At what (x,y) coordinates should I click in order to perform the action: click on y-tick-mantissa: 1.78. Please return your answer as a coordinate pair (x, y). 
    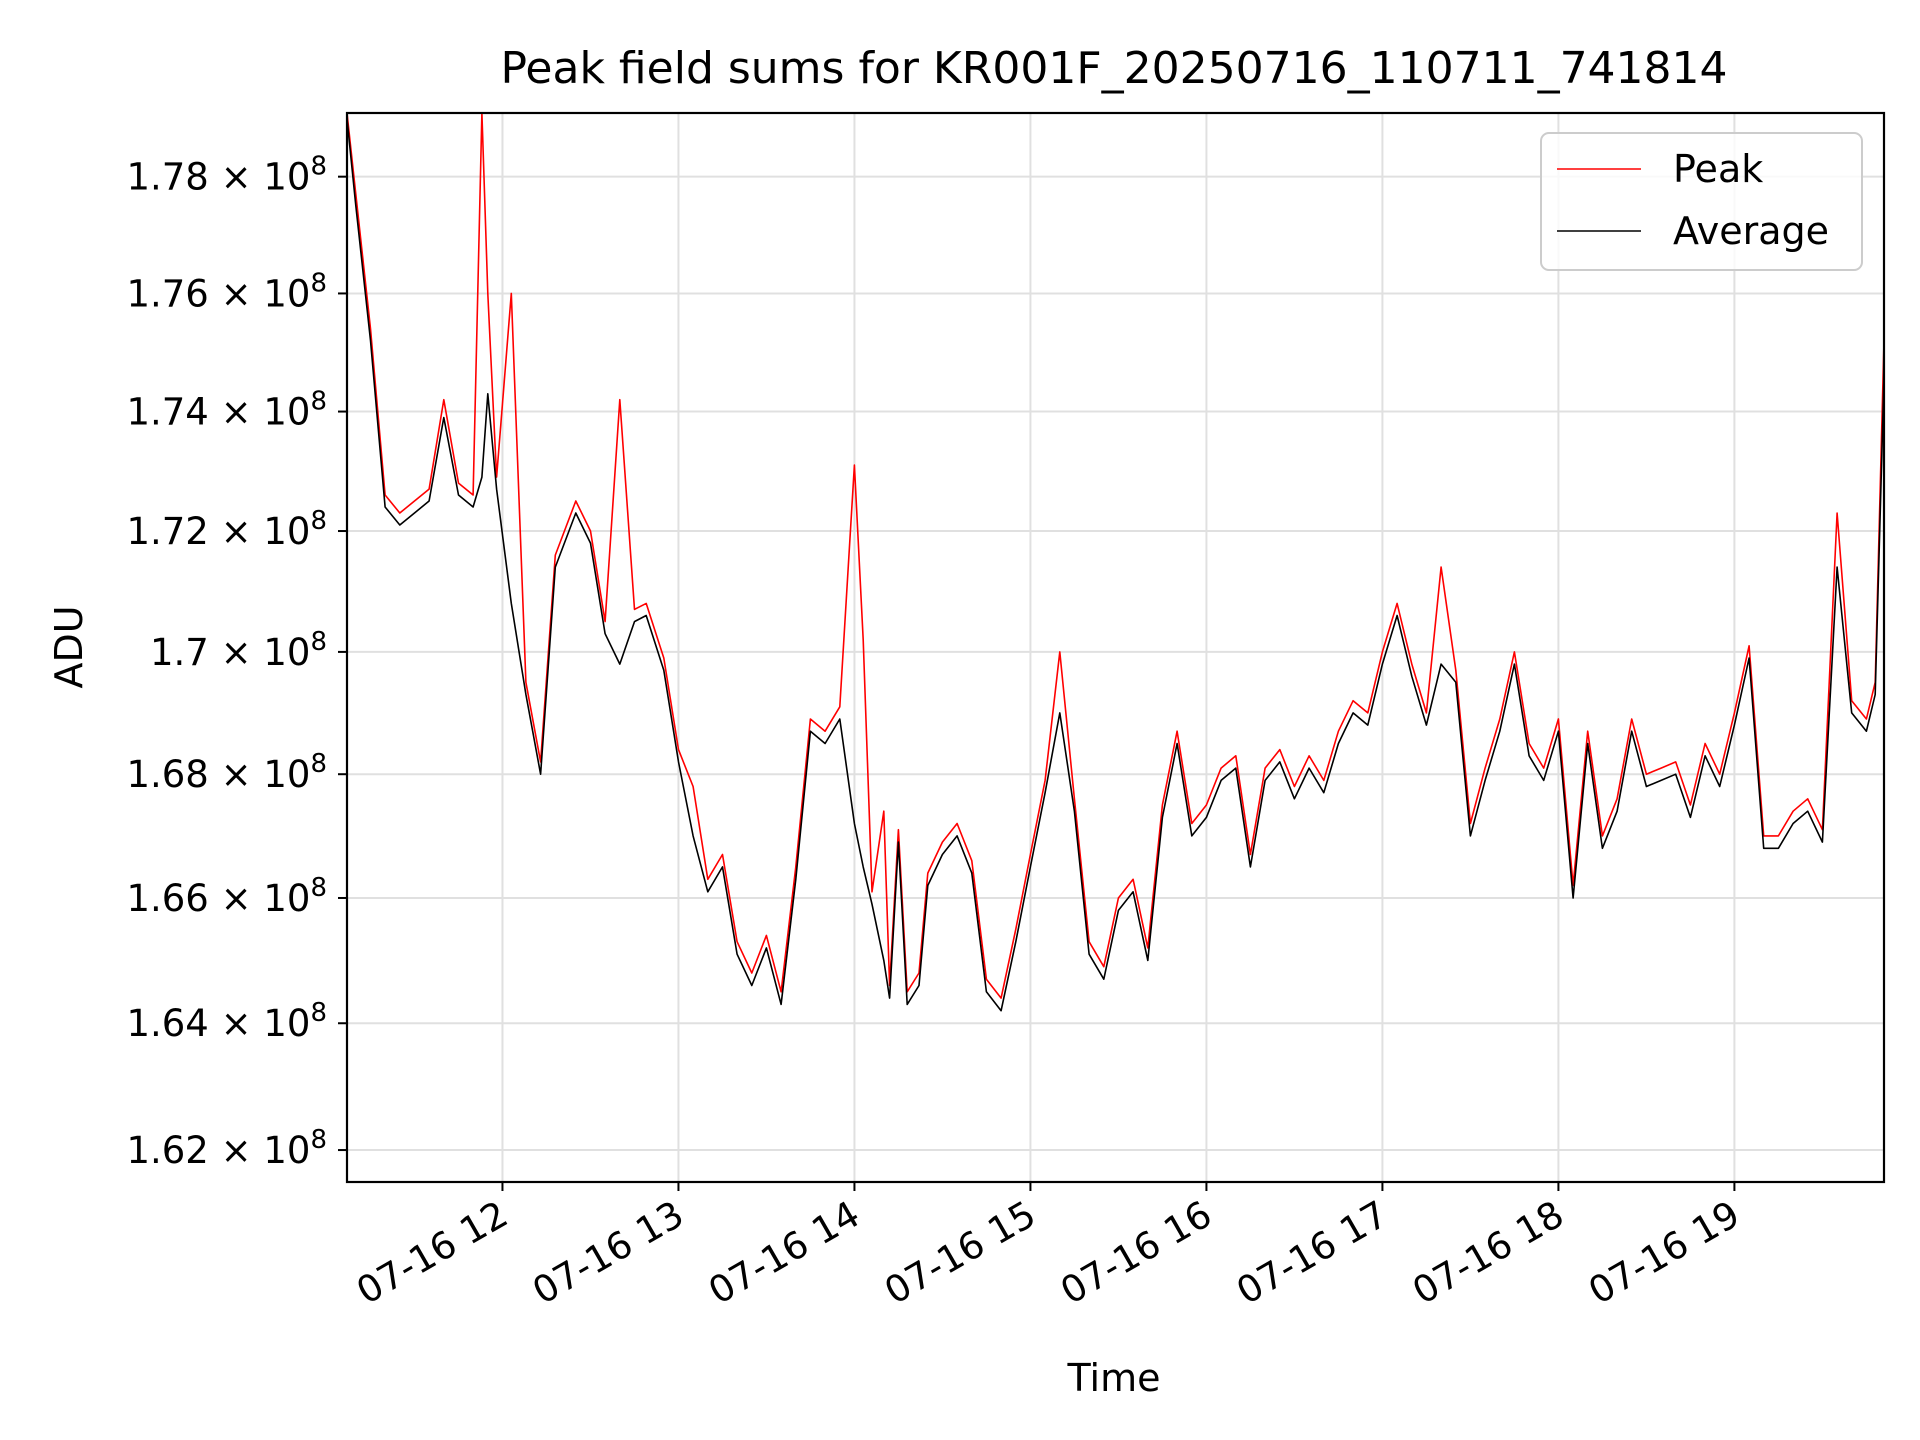
    Looking at the image, I should click on (167, 177).